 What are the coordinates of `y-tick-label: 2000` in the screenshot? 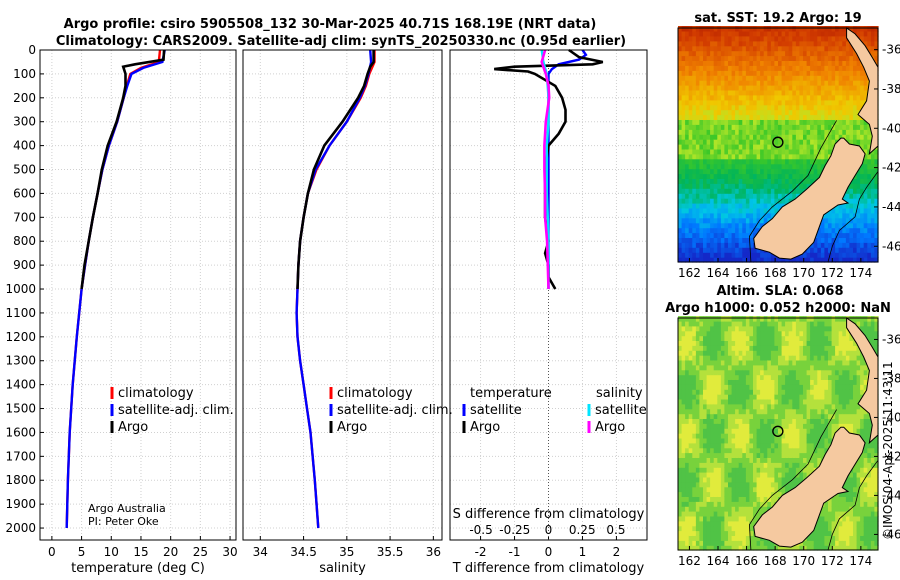 It's located at (20, 528).